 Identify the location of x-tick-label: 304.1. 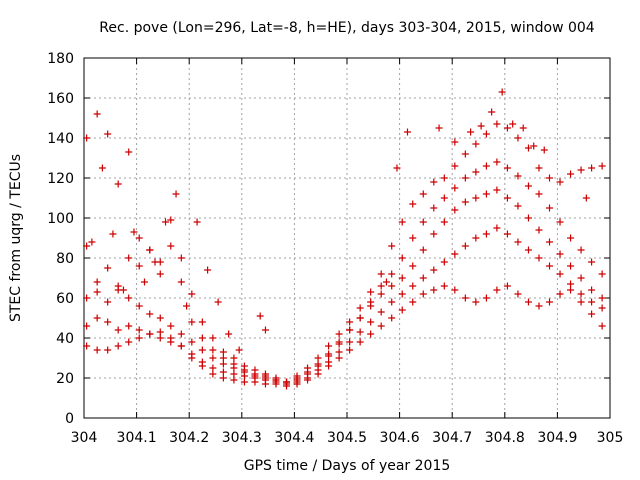
(137, 438).